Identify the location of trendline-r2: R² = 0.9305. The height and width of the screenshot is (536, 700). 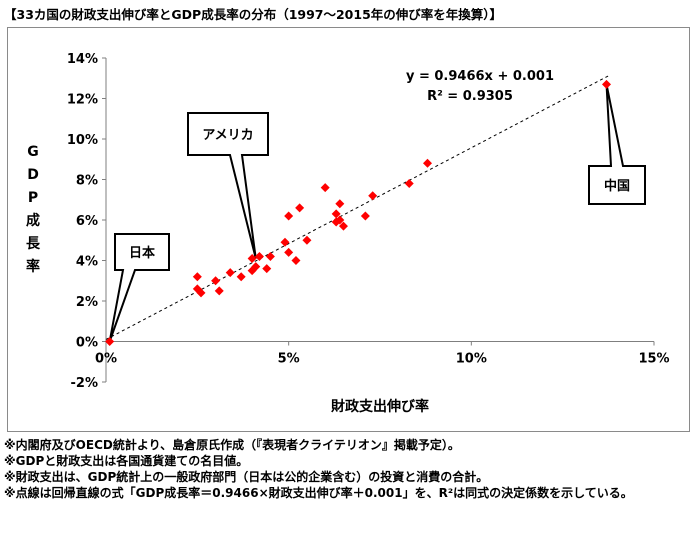
(470, 96).